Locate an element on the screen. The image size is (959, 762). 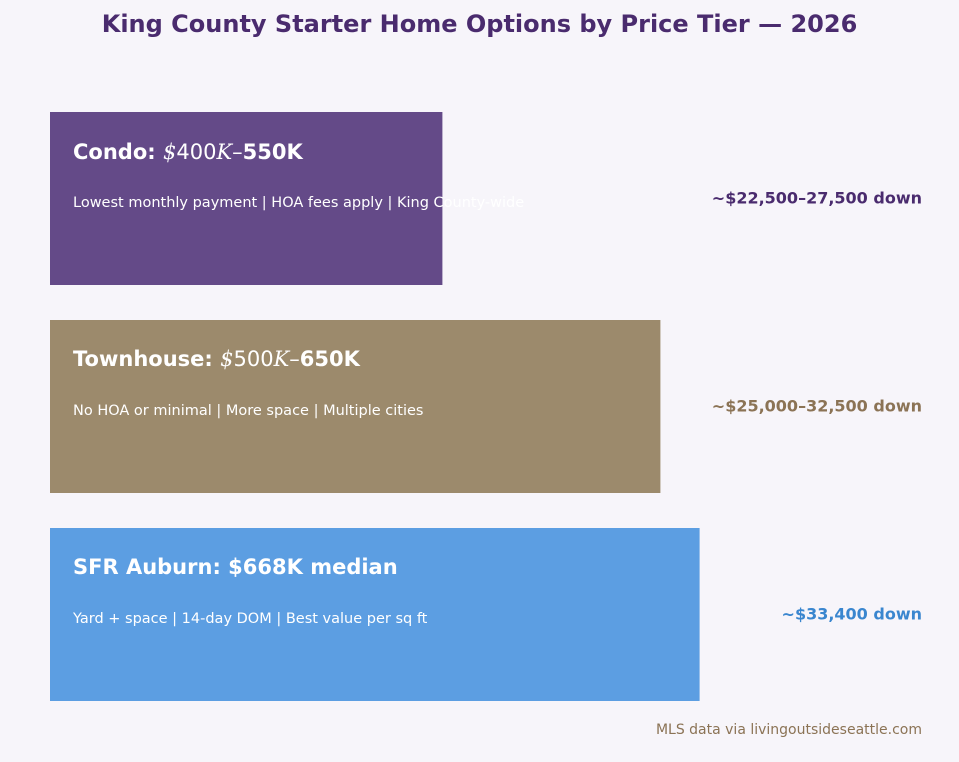
bar-name-townhouse: Townhouse is located at coordinates (139, 359).